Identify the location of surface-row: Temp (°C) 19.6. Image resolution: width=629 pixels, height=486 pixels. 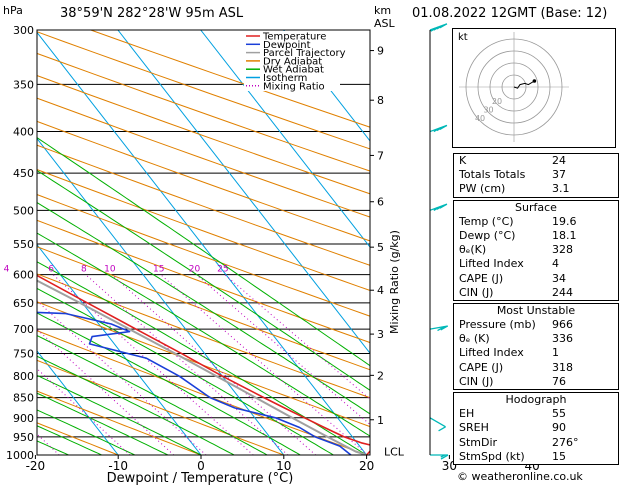
(536, 222).